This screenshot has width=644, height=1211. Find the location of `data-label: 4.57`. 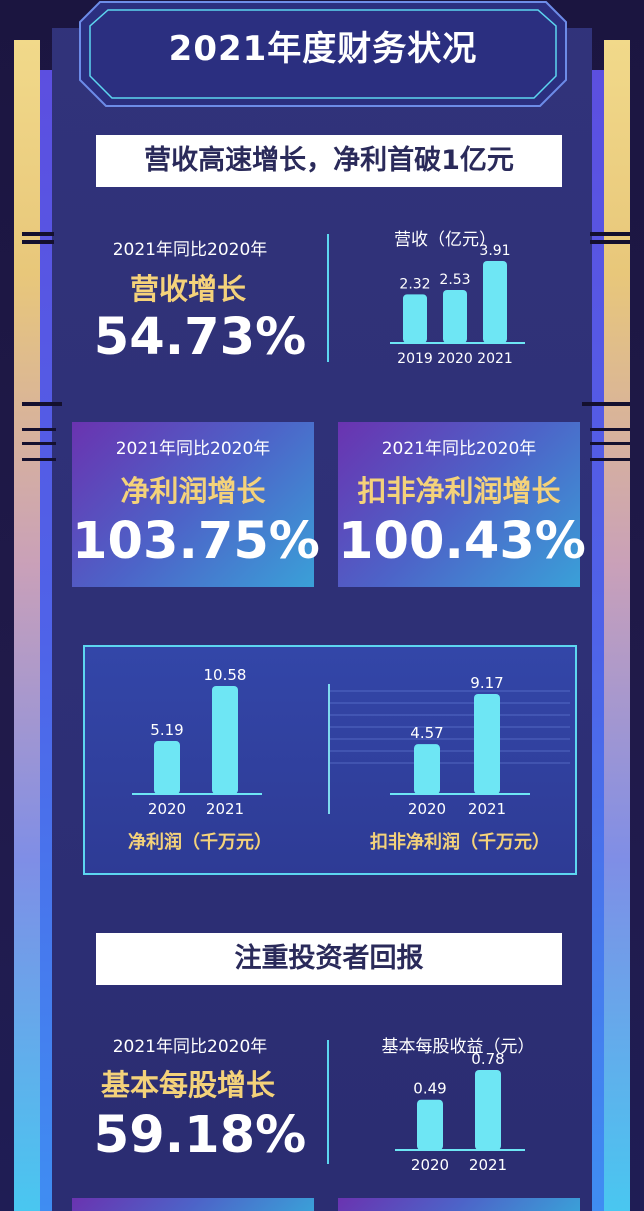

data-label: 4.57 is located at coordinates (426, 733).